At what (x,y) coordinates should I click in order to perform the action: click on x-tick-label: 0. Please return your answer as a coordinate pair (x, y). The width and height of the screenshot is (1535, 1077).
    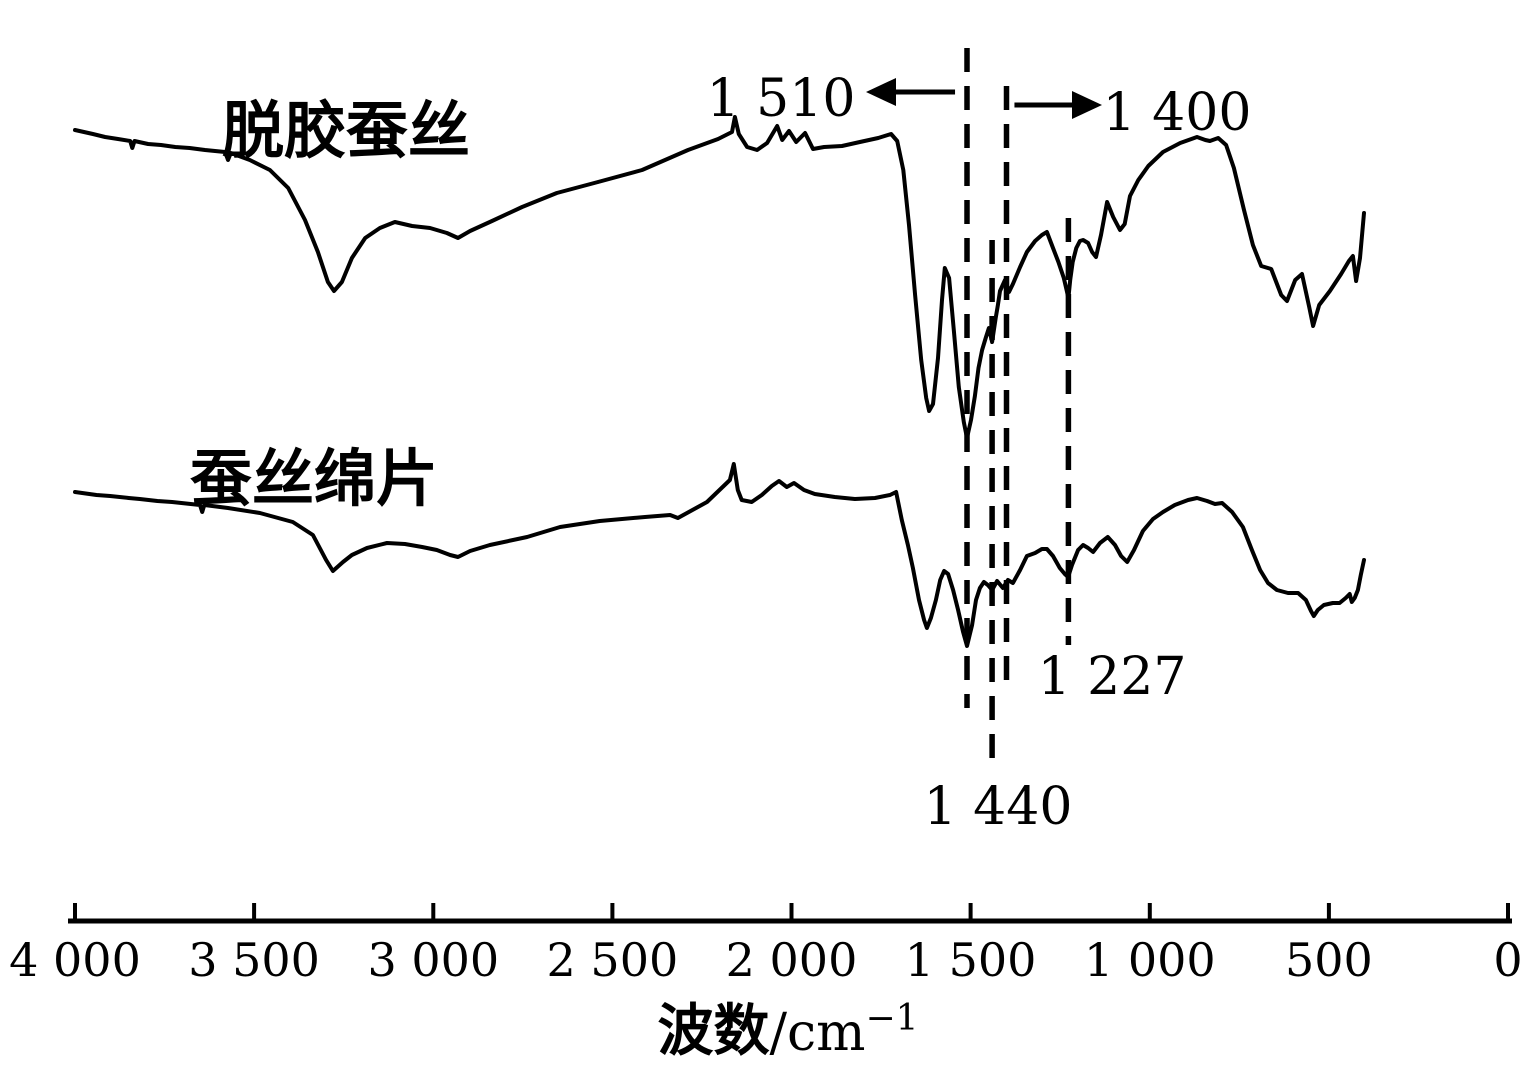
    Looking at the image, I should click on (1507, 960).